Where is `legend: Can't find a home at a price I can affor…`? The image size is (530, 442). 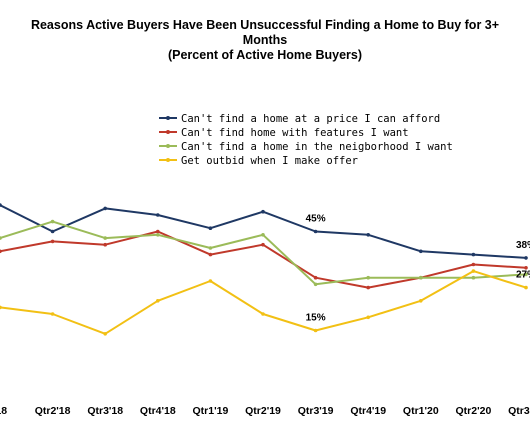 legend: Can't find a home at a price I can affor… is located at coordinates (306, 140).